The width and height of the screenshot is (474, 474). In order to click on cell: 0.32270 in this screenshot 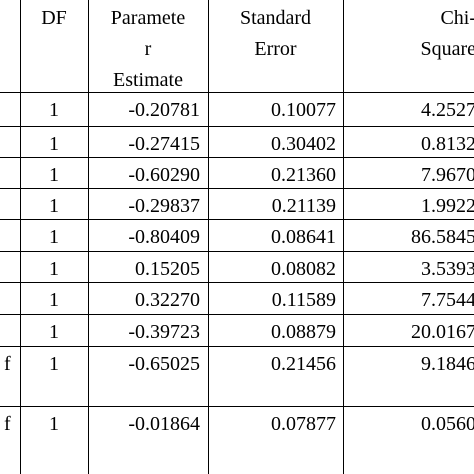, I will do `click(167, 300)`.